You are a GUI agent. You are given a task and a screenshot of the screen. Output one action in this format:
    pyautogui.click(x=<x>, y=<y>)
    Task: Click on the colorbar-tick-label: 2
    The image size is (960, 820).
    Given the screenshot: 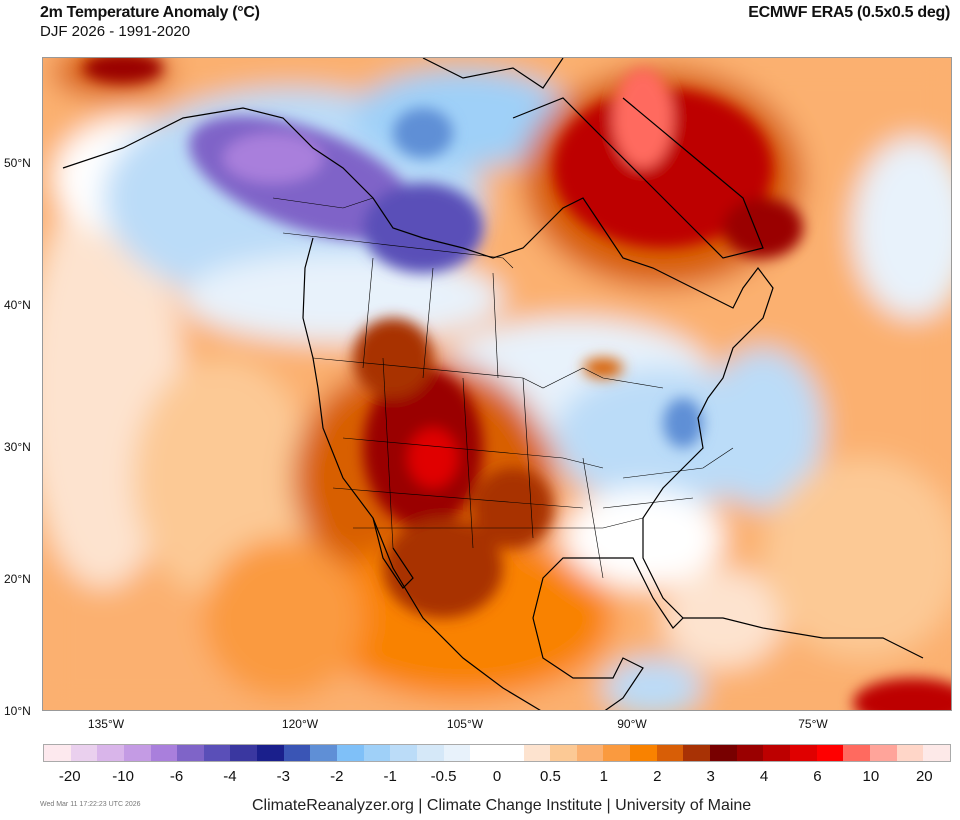 What is the action you would take?
    pyautogui.click(x=657, y=776)
    